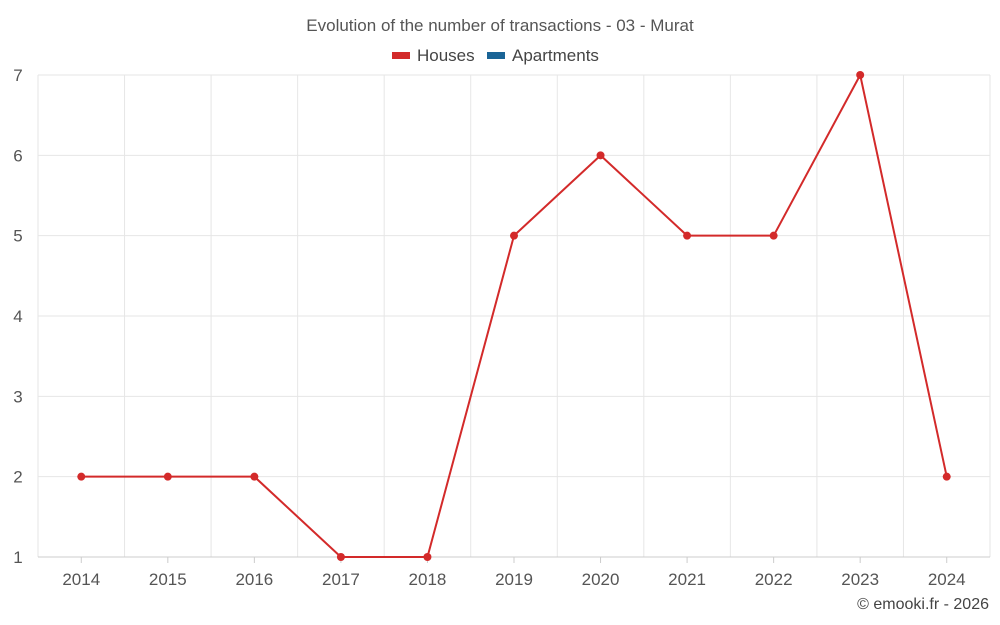 This screenshot has height=625, width=1000. Describe the element at coordinates (687, 579) in the screenshot. I see `x-tick-label: 2021` at that location.